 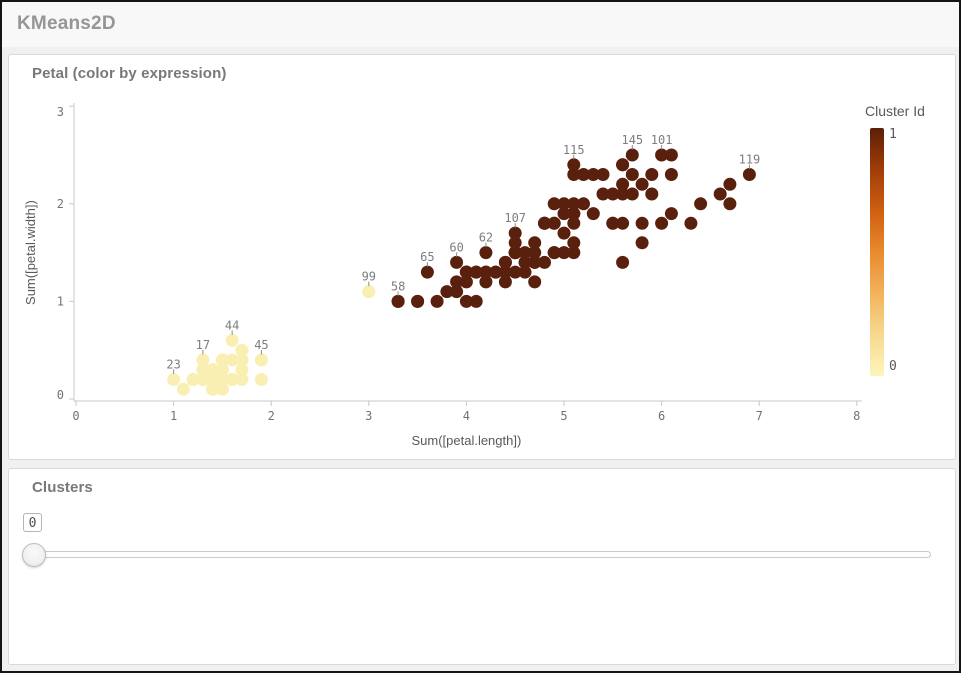 I want to click on clusters-slider-track, so click(x=476, y=555).